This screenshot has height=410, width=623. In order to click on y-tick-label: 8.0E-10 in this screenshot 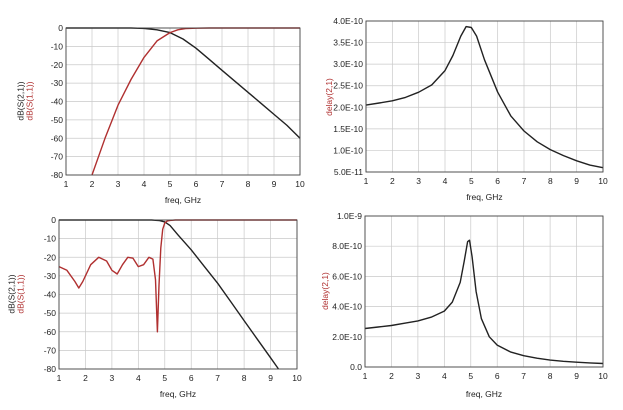, I will do `click(347, 246)`.